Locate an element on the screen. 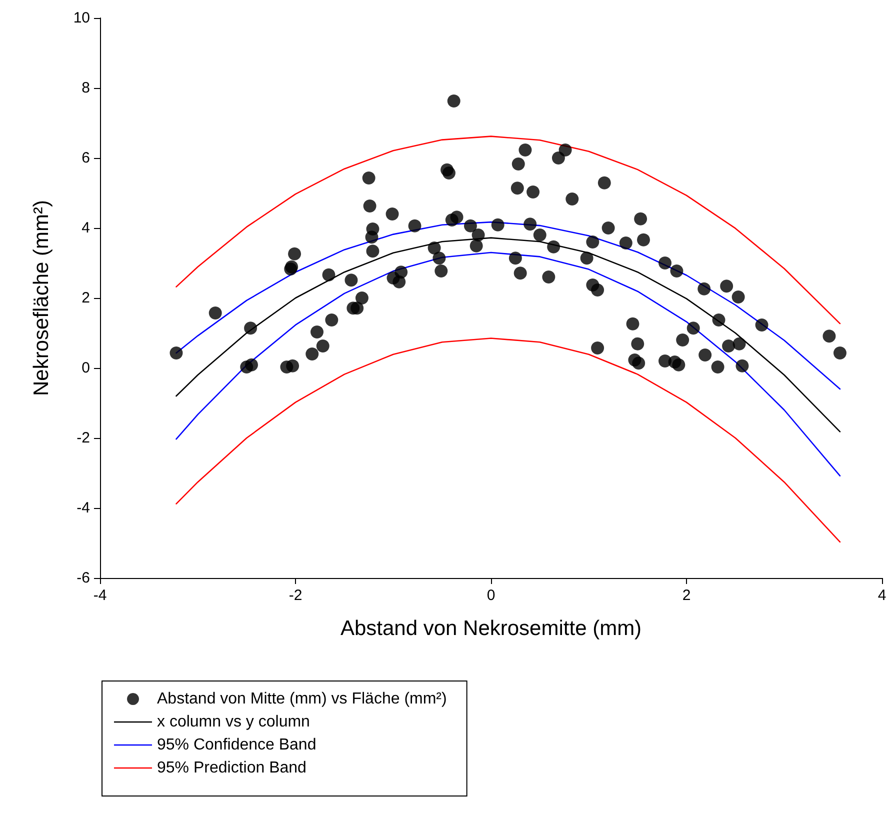 The width and height of the screenshot is (891, 814). legend-label: x column vs y column is located at coordinates (233, 722).